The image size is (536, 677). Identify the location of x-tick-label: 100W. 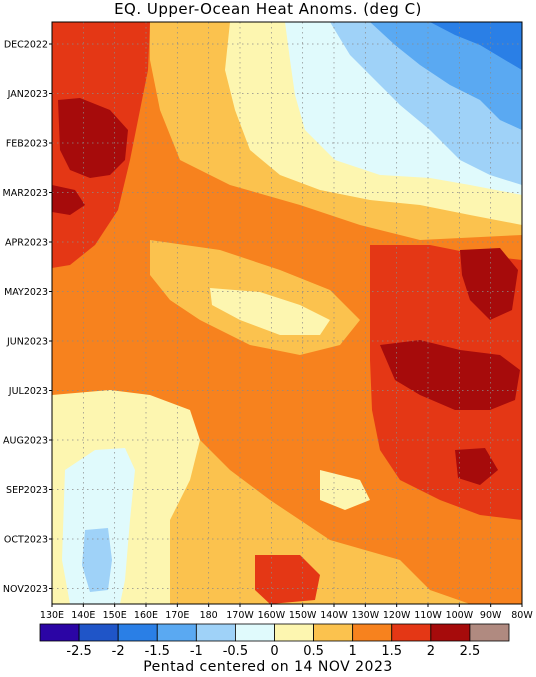
(460, 615).